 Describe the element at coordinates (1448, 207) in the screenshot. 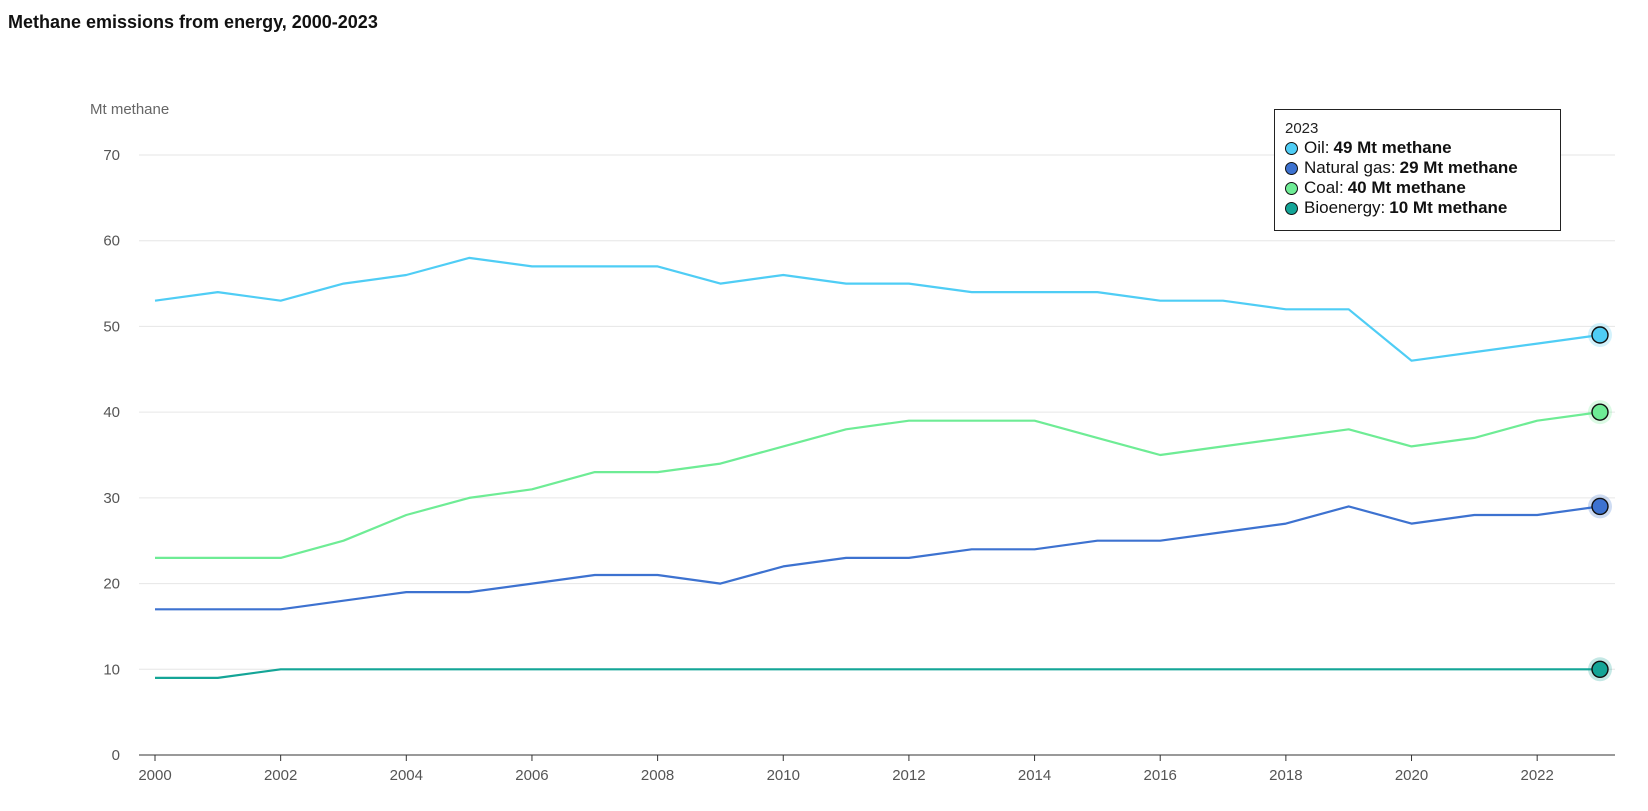

I see `tooltip-value: 10 Mt methane` at that location.